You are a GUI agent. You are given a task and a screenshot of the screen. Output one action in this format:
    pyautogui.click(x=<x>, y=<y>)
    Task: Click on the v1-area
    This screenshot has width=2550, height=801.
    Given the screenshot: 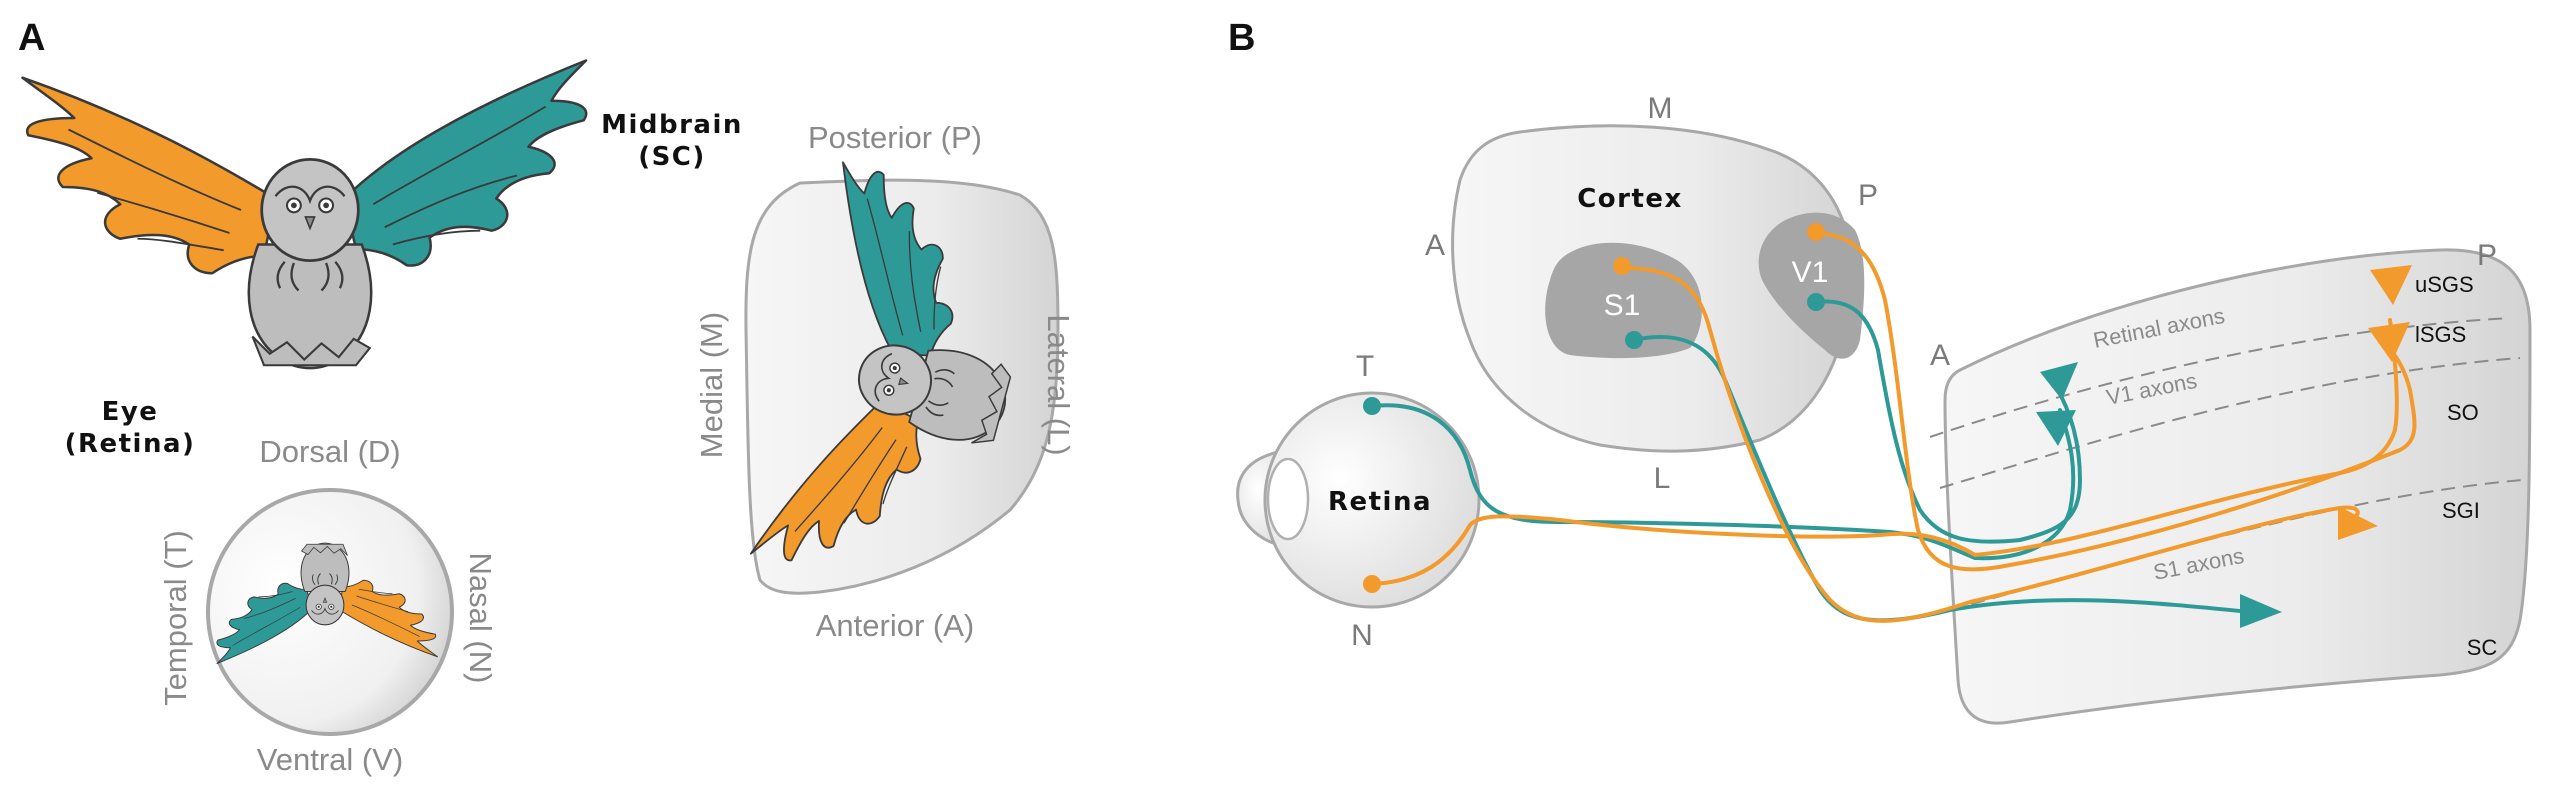 What is the action you would take?
    pyautogui.click(x=1811, y=285)
    